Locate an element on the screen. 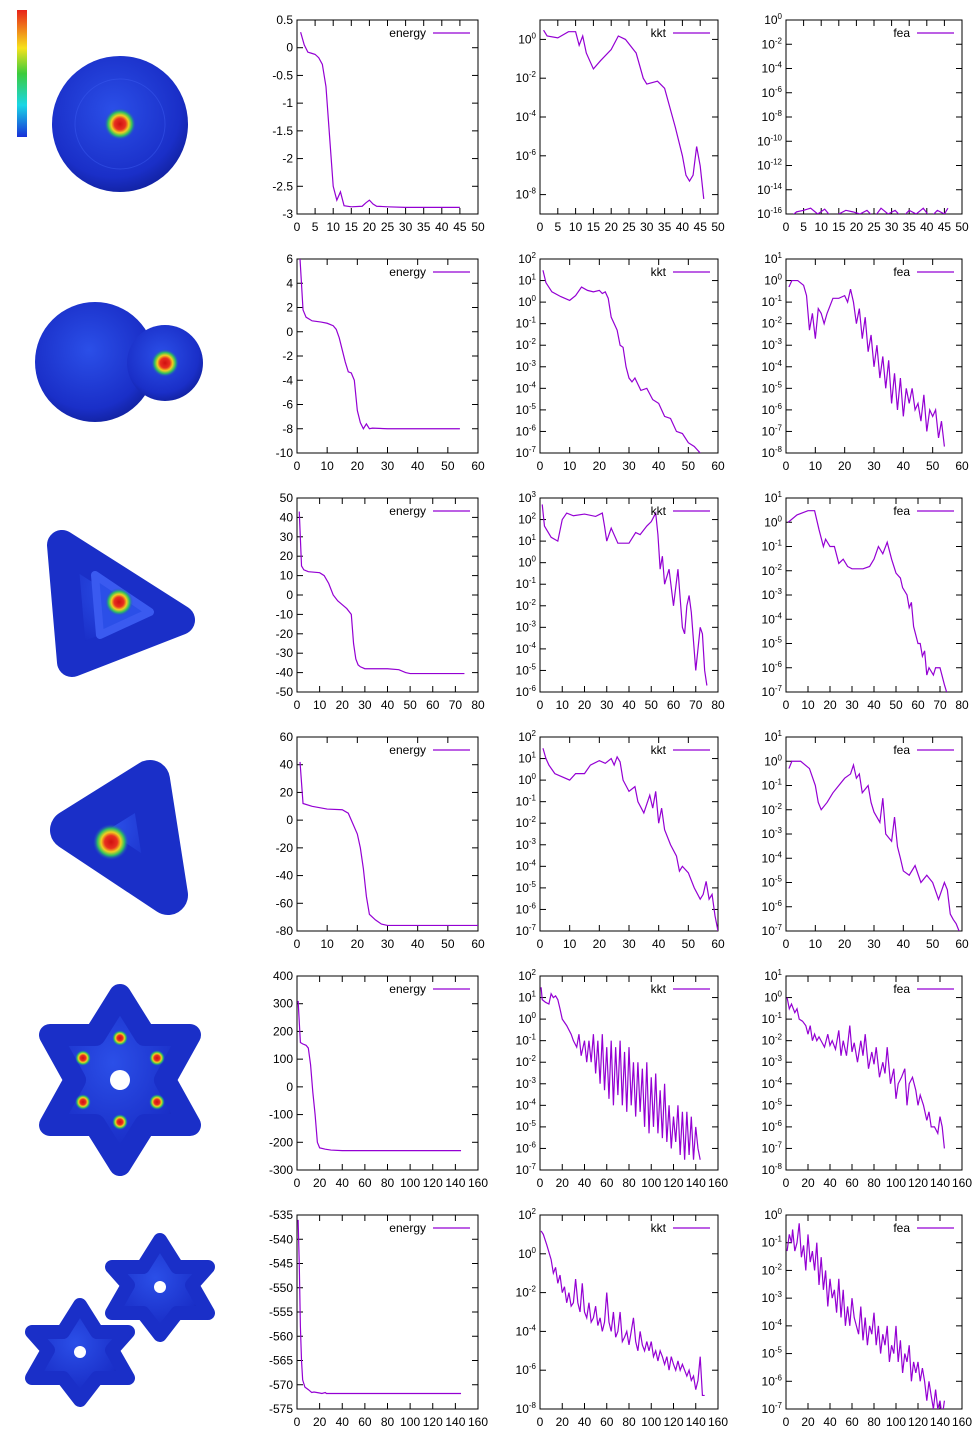  ring-hole is located at coordinates (120, 1080).